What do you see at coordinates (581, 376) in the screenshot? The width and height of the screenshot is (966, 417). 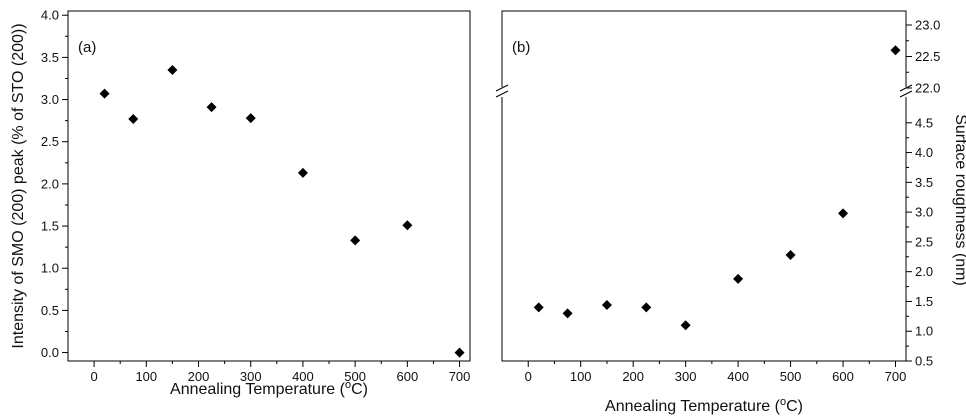 I see `panel-b-x-tick-label: 100` at bounding box center [581, 376].